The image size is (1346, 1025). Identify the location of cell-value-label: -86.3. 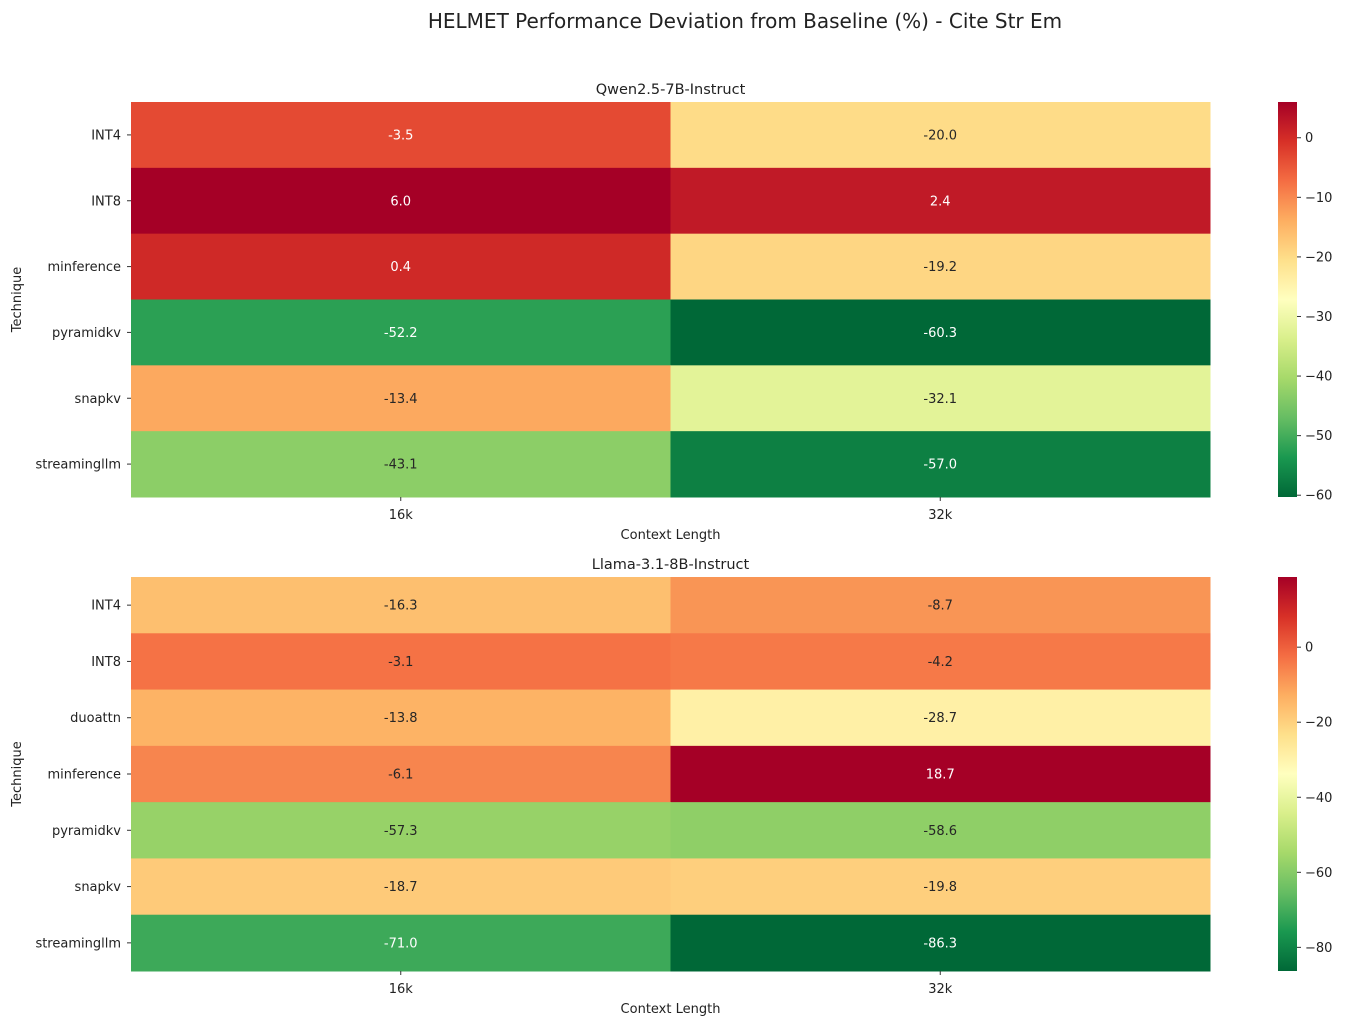
(940, 943).